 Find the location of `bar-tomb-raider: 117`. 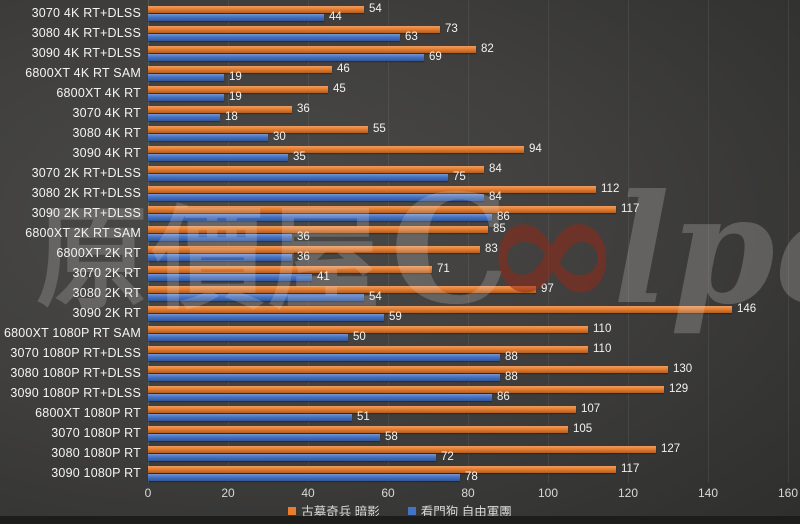

bar-tomb-raider: 117 is located at coordinates (394, 208).